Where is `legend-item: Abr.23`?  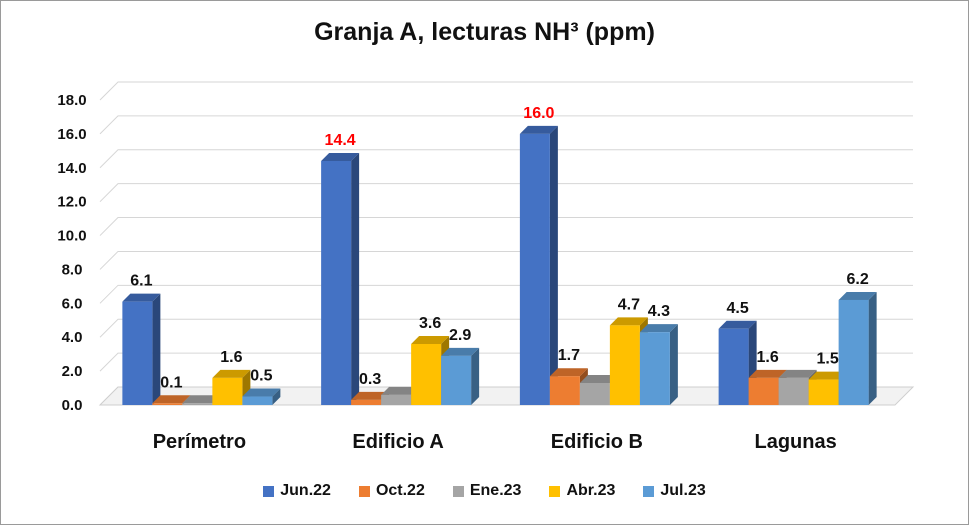
legend-item: Abr.23 is located at coordinates (582, 491).